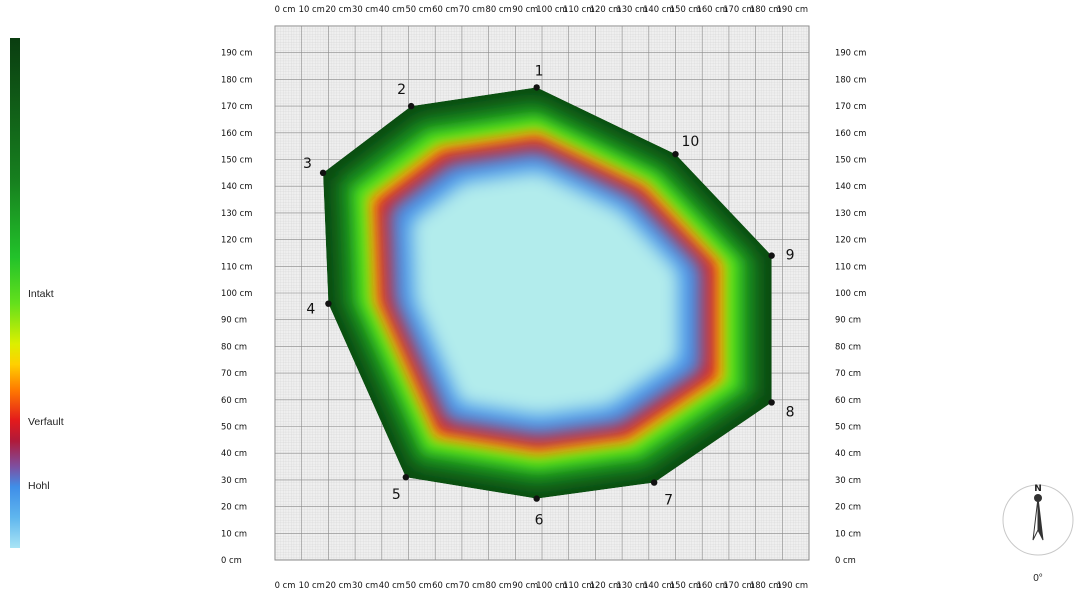  What do you see at coordinates (738, 9) in the screenshot?
I see `x-tick-label-top: 170 cm` at bounding box center [738, 9].